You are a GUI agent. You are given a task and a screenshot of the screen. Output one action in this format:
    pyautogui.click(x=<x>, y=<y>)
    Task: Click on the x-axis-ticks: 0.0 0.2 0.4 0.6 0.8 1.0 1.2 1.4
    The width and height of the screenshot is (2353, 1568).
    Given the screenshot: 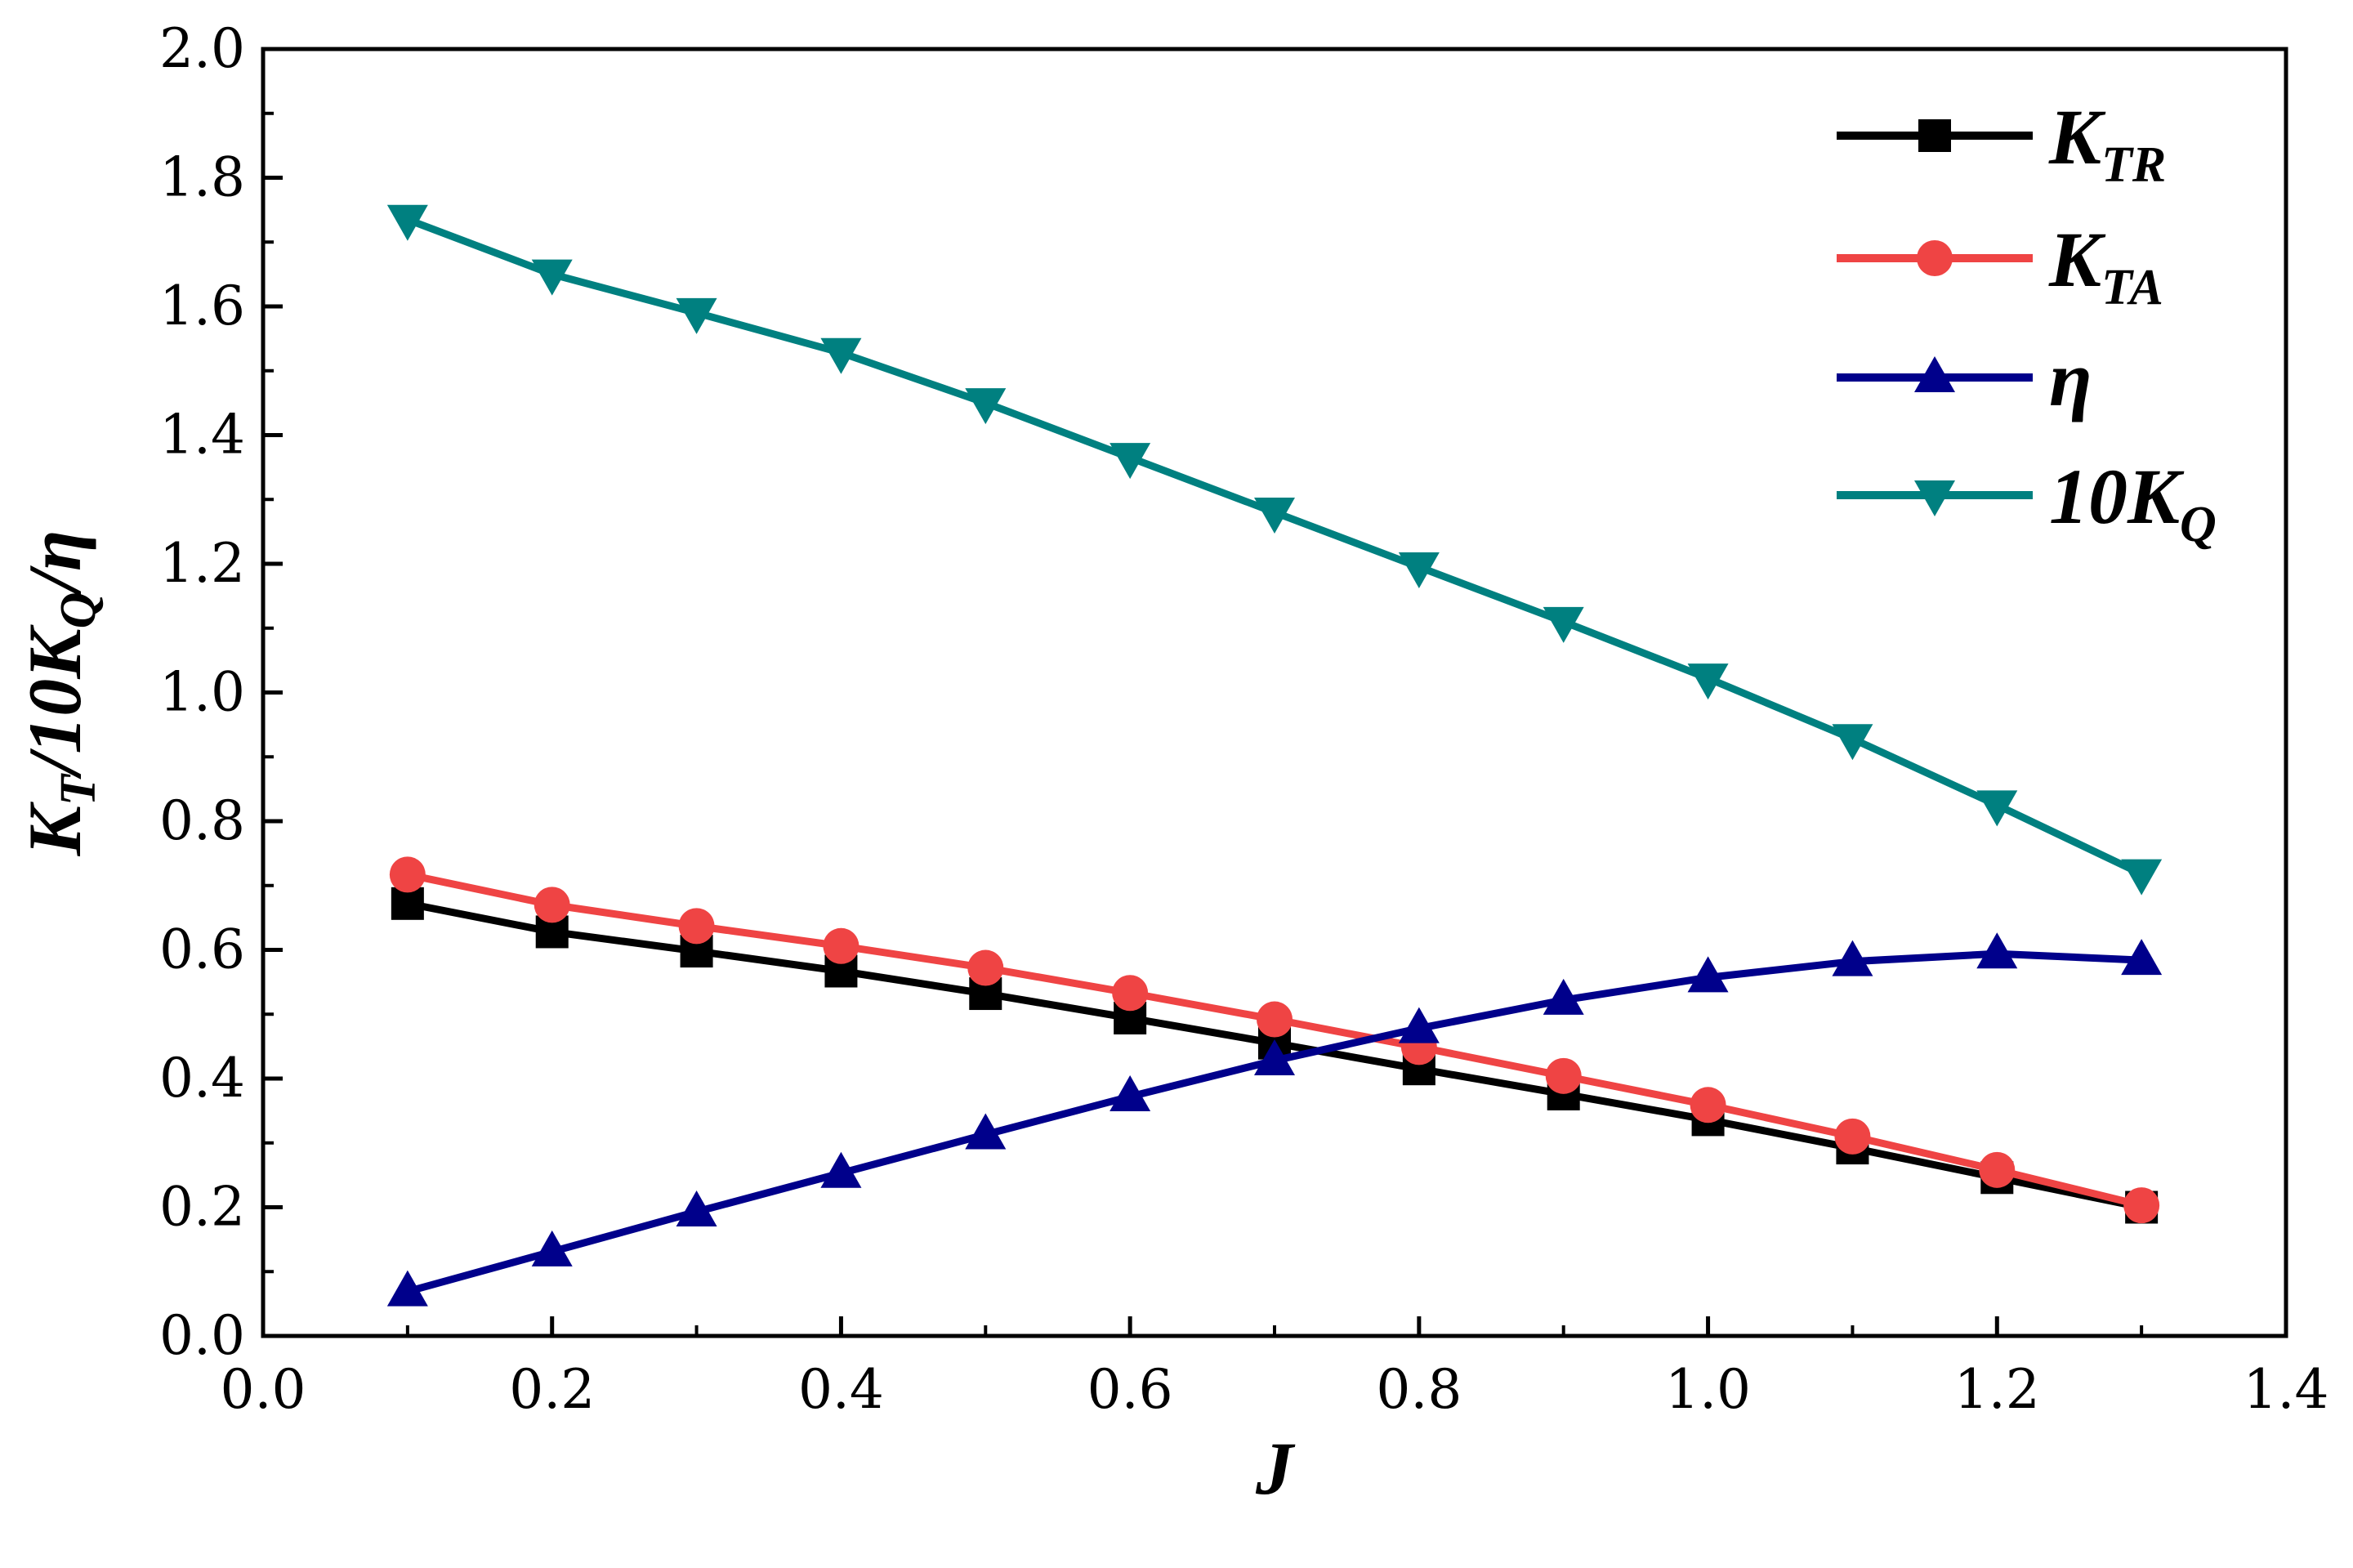 What is the action you would take?
    pyautogui.click(x=1275, y=1368)
    